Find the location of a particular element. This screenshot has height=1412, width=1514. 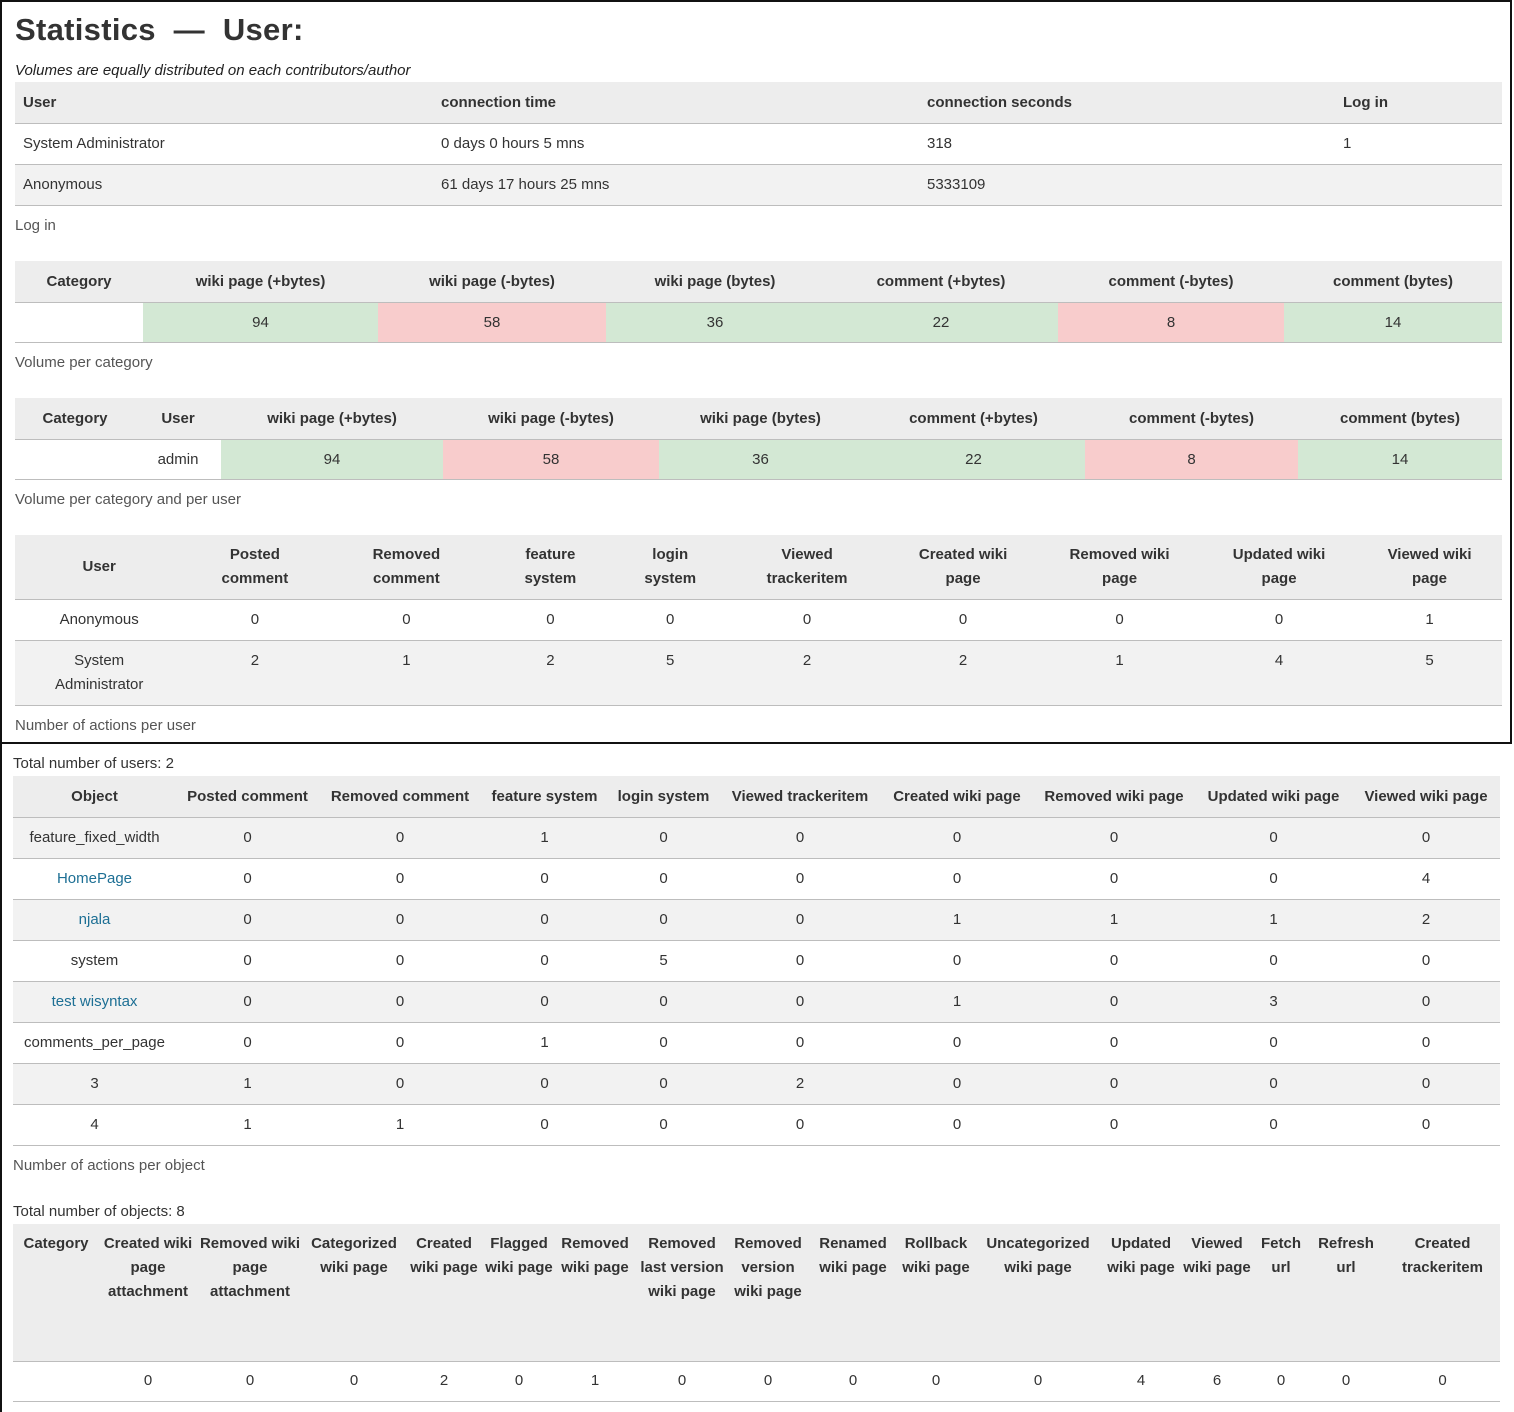

cell: njala is located at coordinates (94, 920).